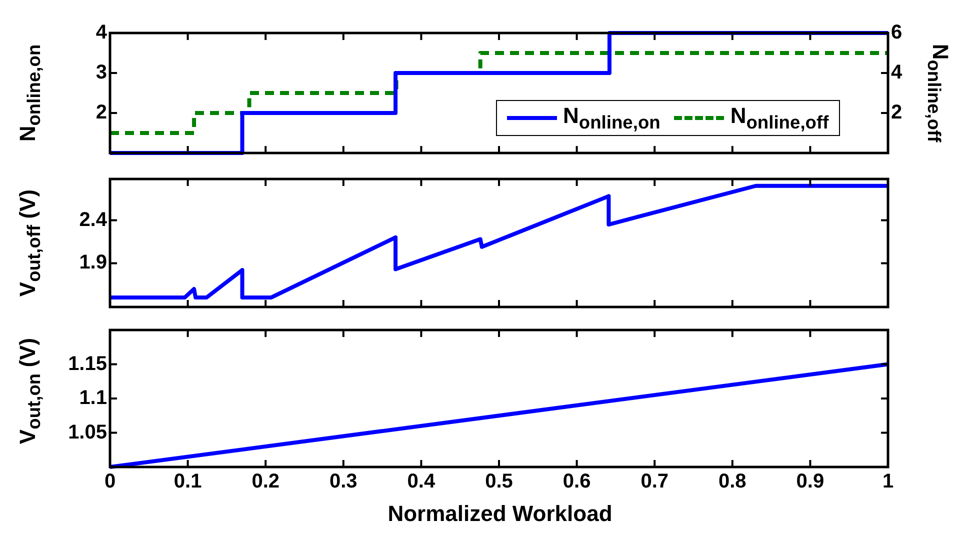 Image resolution: width=961 pixels, height=538 pixels. Describe the element at coordinates (266, 481) in the screenshot. I see `x-tick-label: 0.2` at that location.